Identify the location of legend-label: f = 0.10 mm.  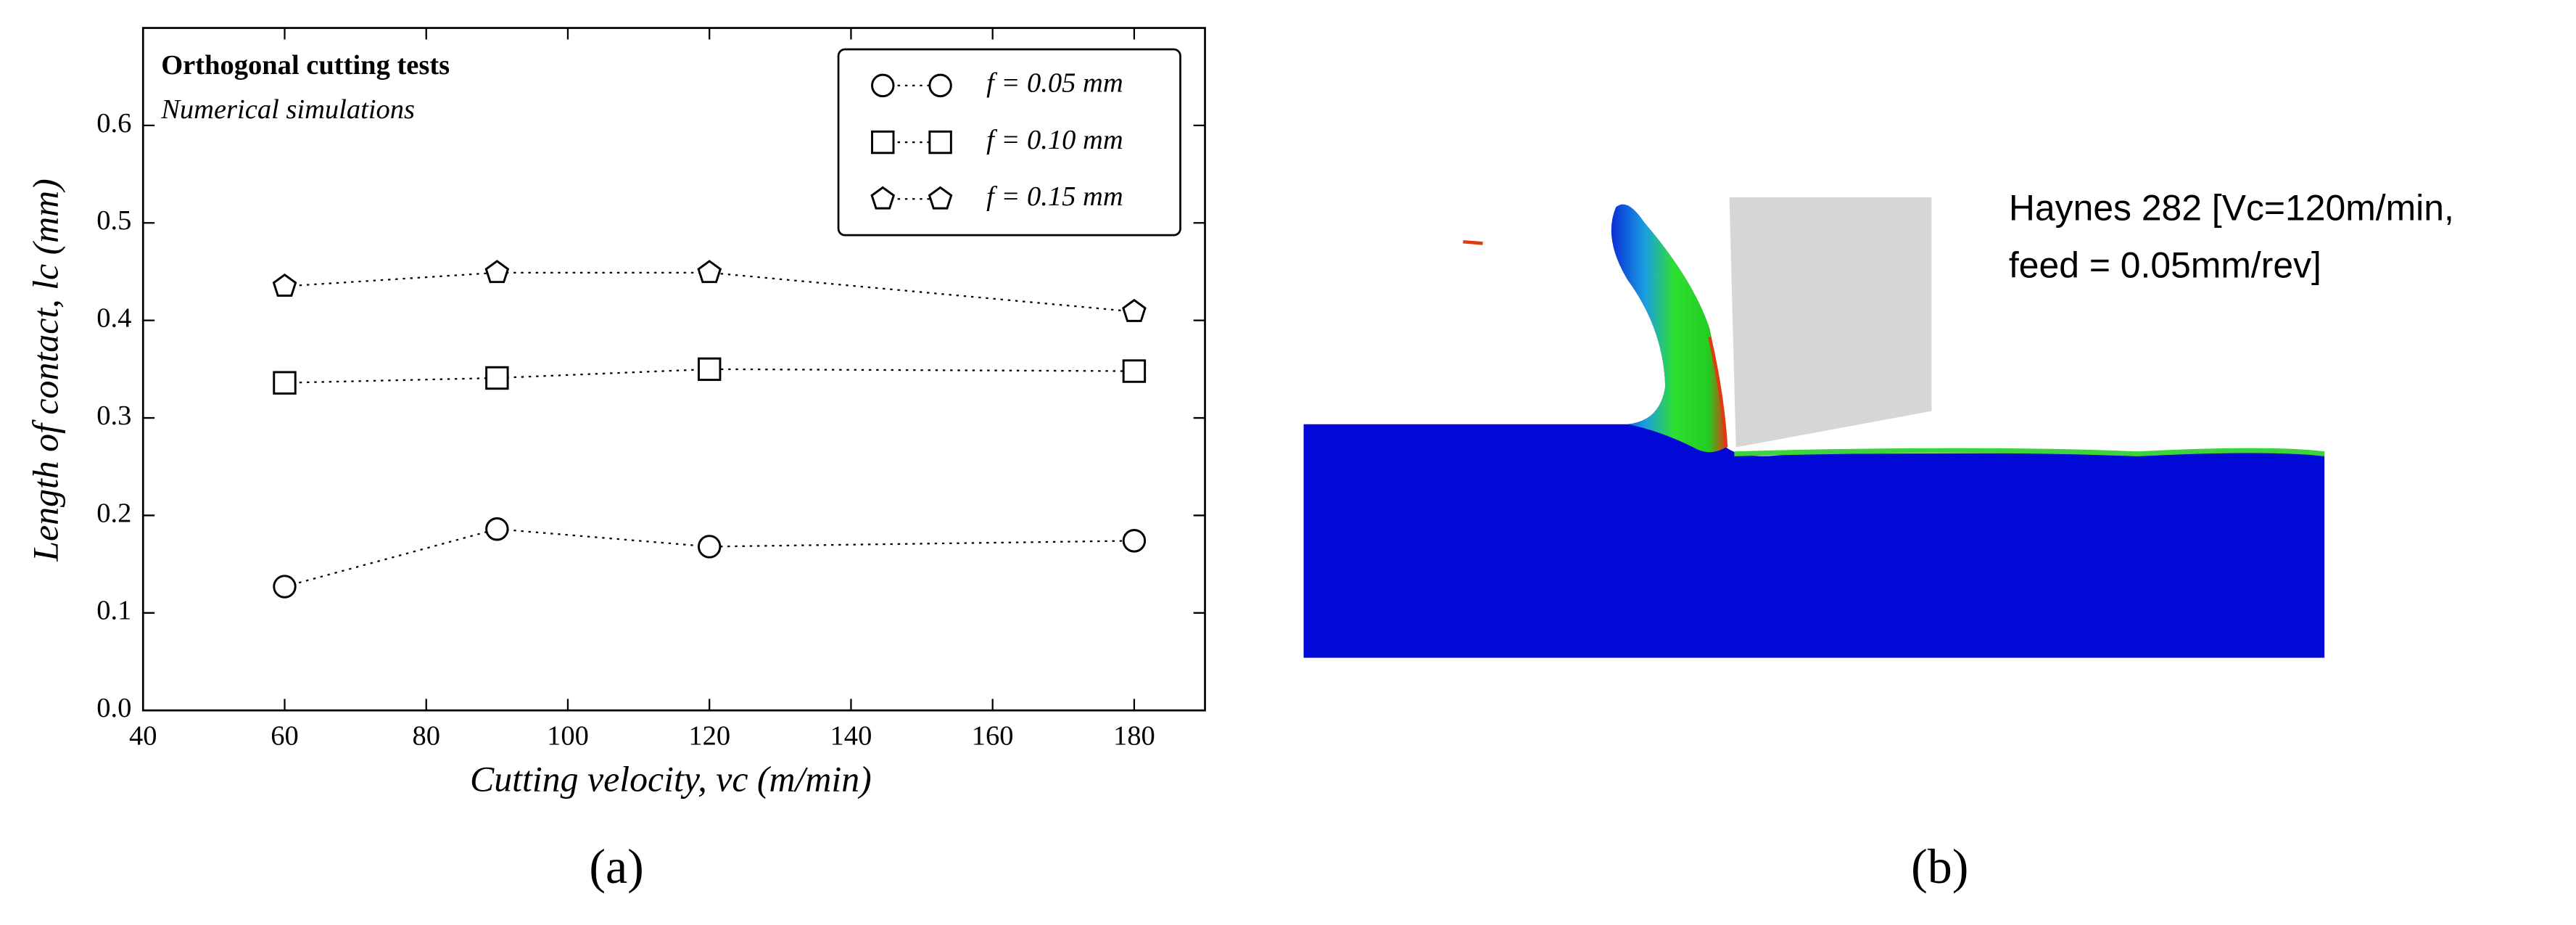
(1054, 140).